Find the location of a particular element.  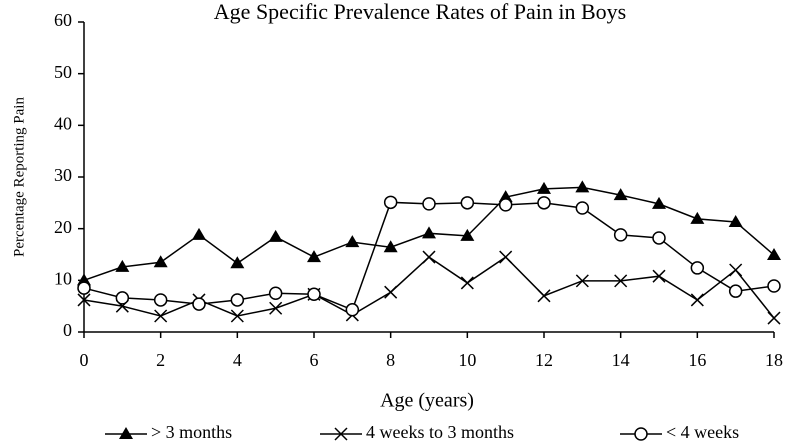

x-tick-label: 6 is located at coordinates (314, 360).